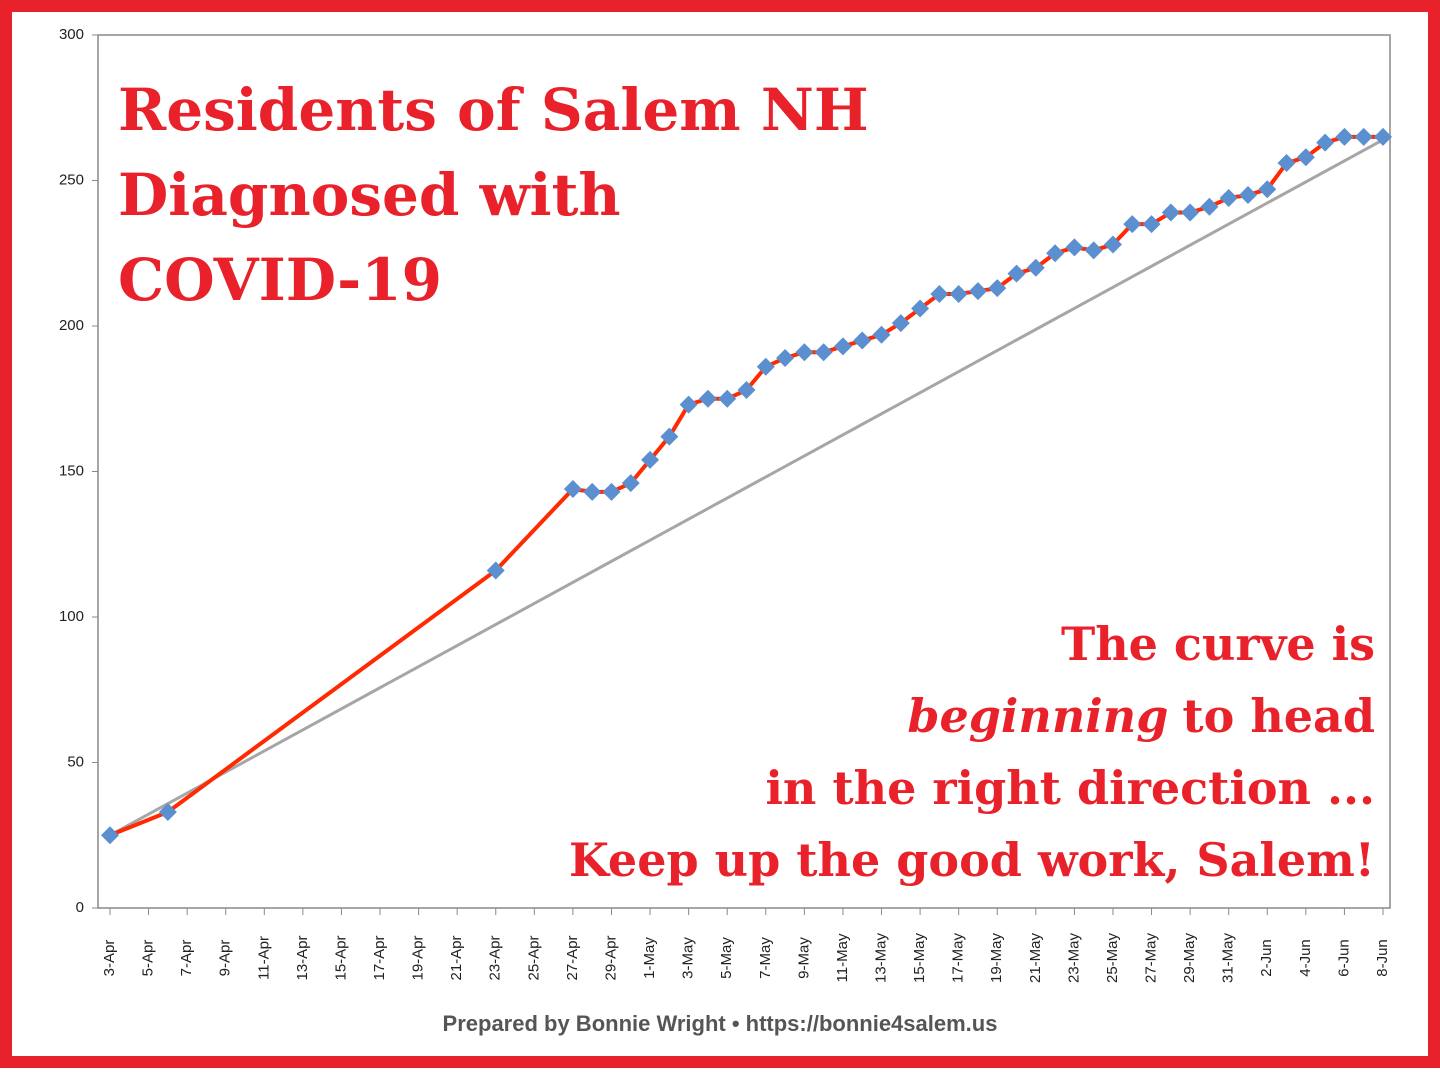 The image size is (1440, 1073). I want to click on x-tick-label: 15-Apr, so click(340, 957).